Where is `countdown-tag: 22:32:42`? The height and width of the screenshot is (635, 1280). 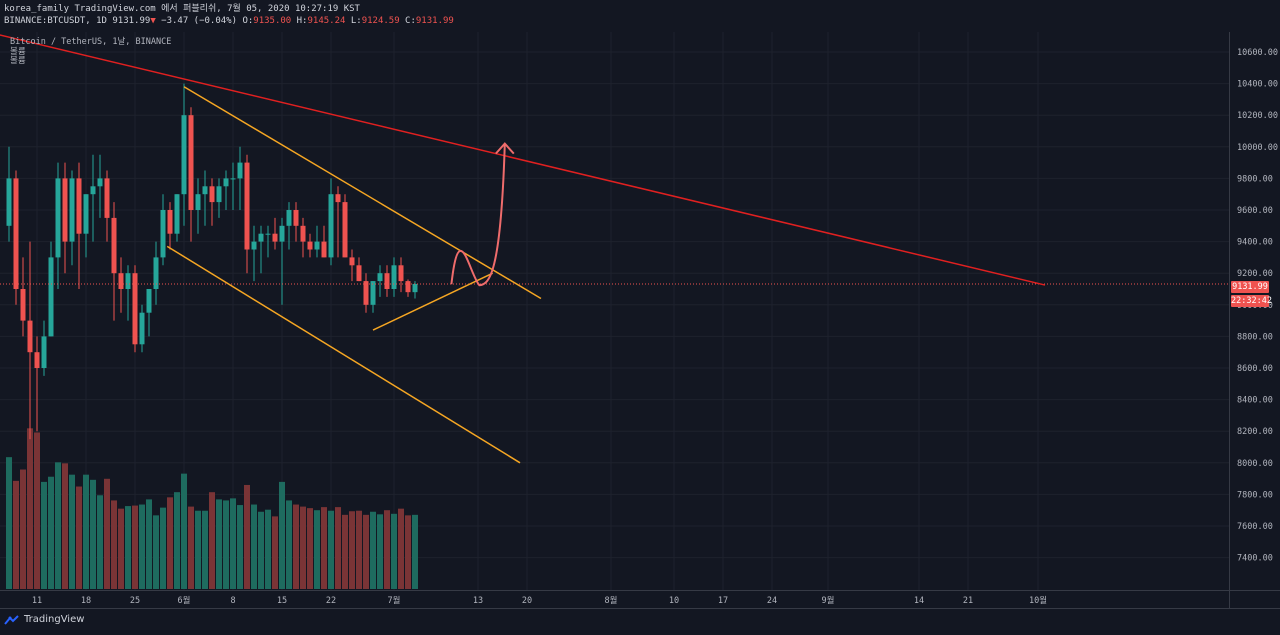
countdown-tag: 22:32:42 is located at coordinates (1251, 301).